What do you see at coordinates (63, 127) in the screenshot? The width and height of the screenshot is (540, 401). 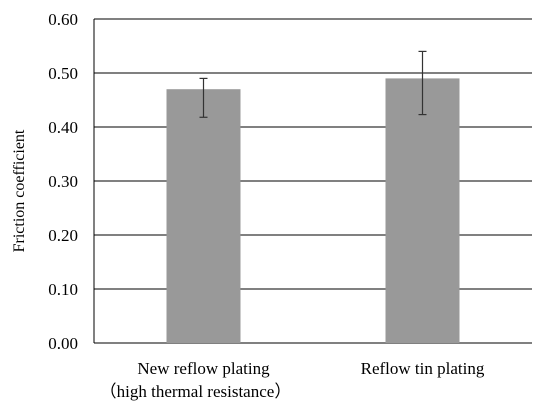 I see `y-tick-label-4: 0.40` at bounding box center [63, 127].